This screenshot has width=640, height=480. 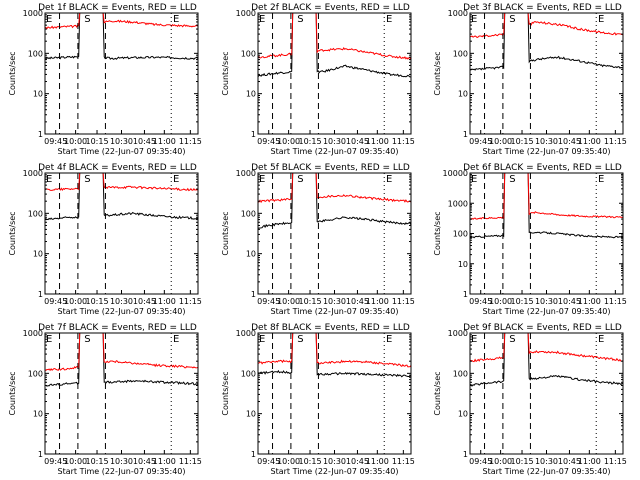 What do you see at coordinates (117, 8) in the screenshot?
I see `panel-title: Det 1f BLACK = Events, RED = LLD` at bounding box center [117, 8].